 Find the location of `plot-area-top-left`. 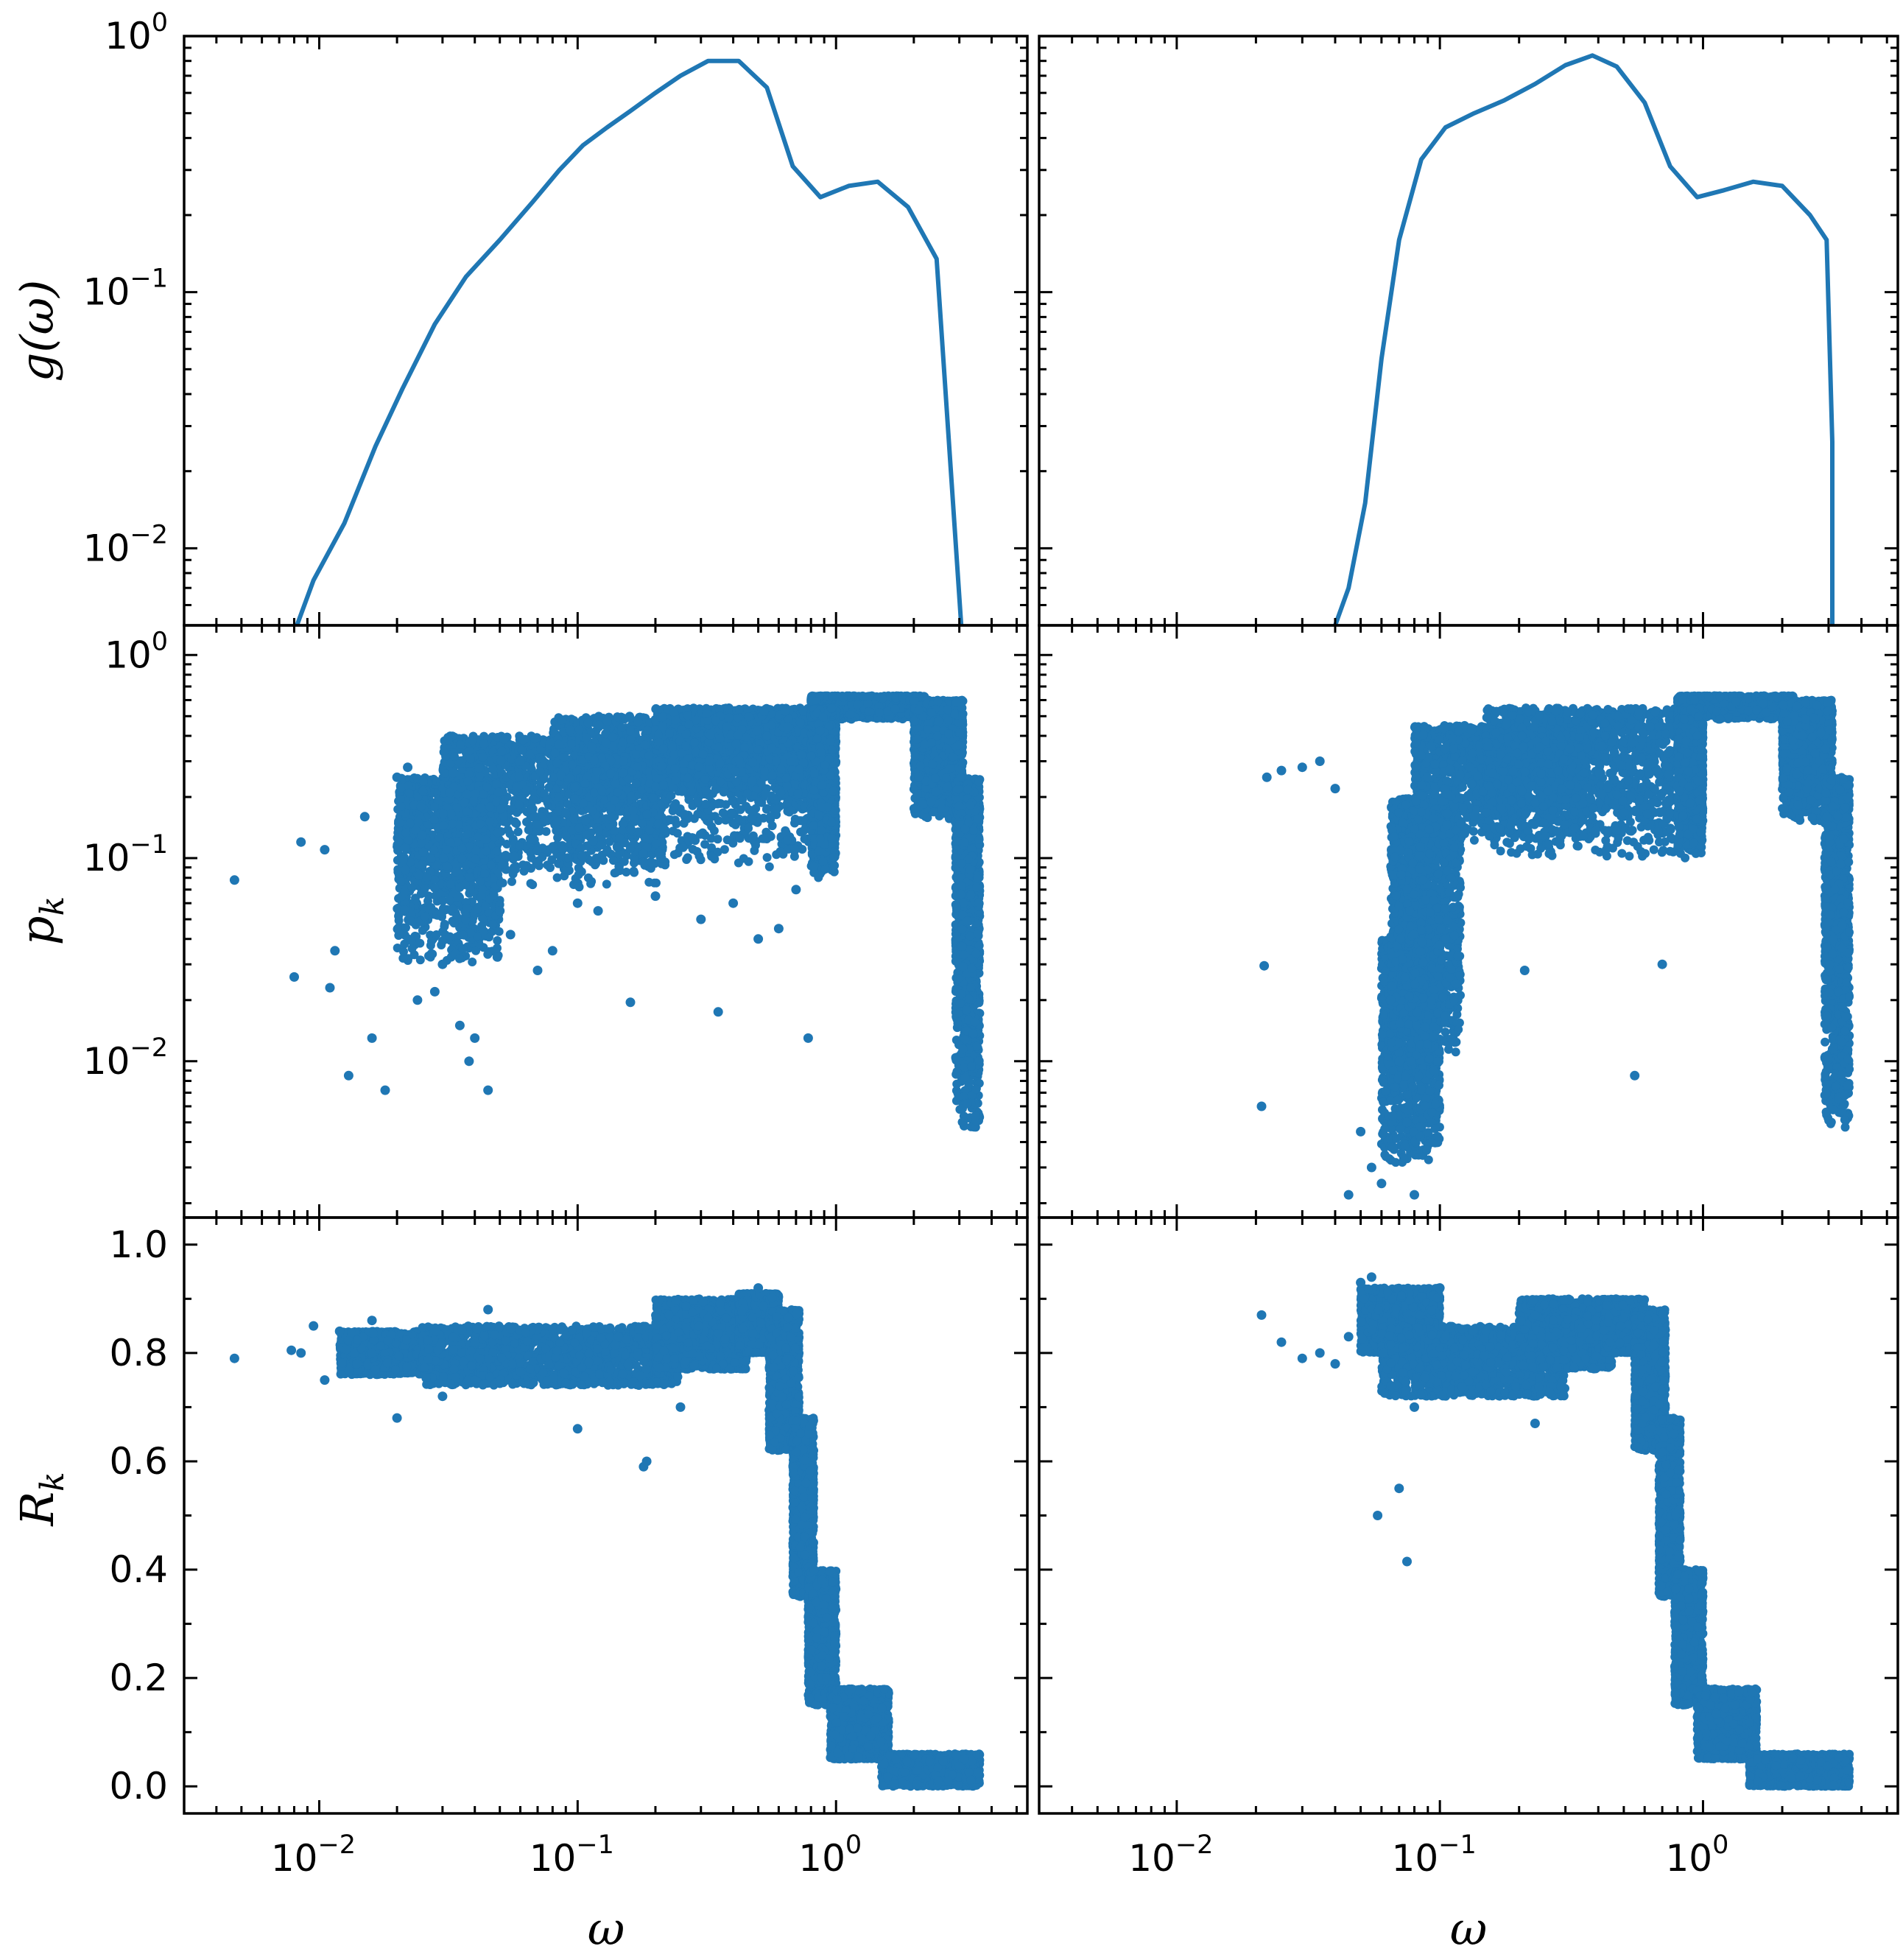

plot-area-top-left is located at coordinates (629, 341).